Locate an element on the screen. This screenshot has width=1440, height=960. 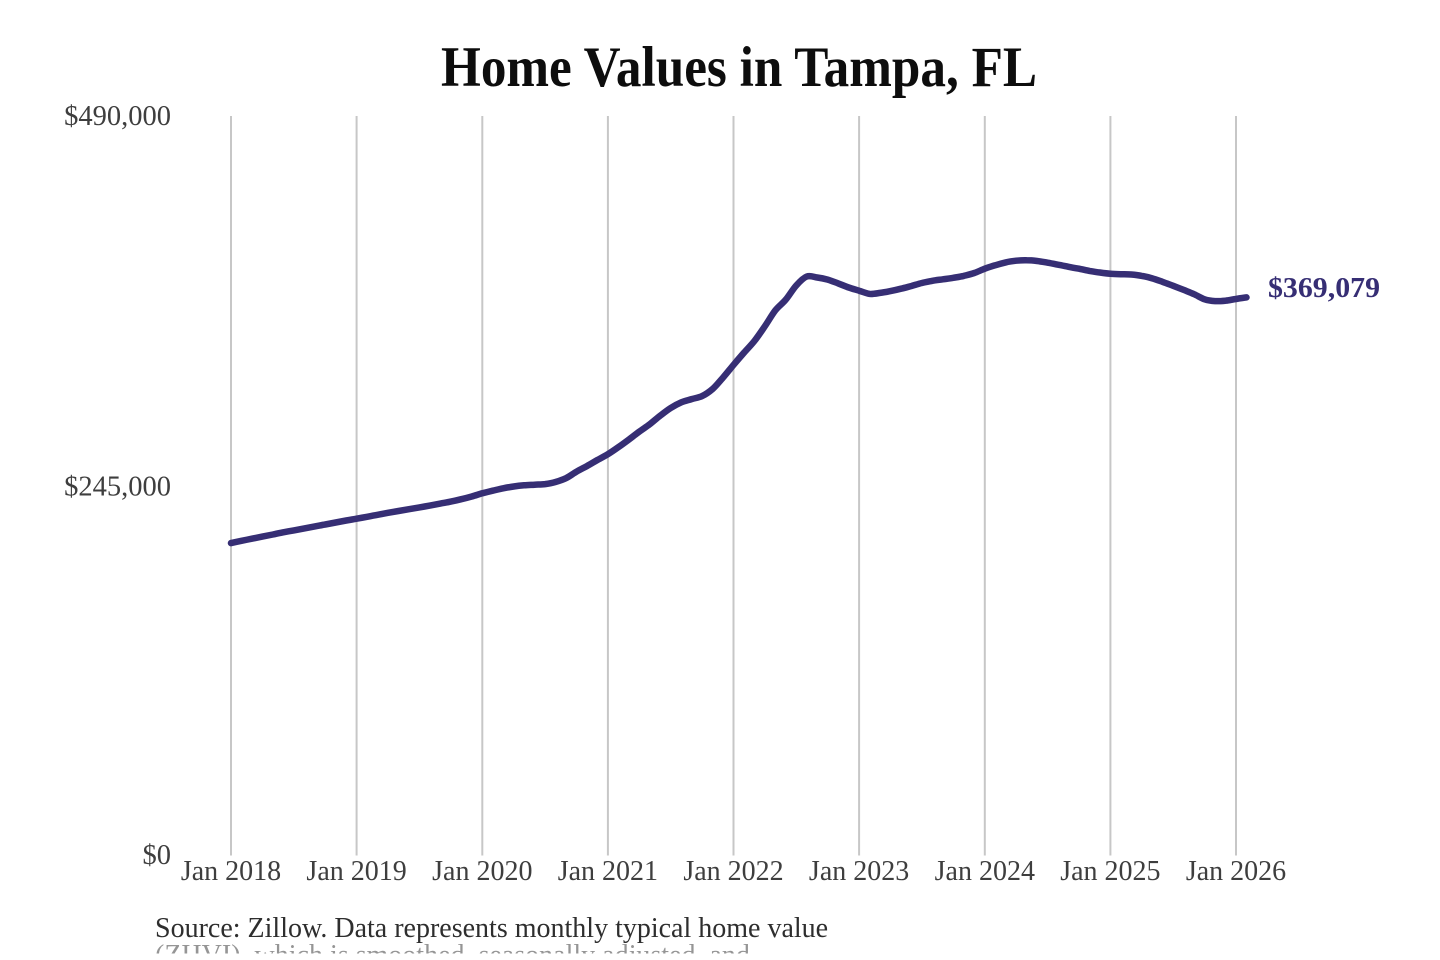
svg-text: $369,079 is located at coordinates (1324, 288).